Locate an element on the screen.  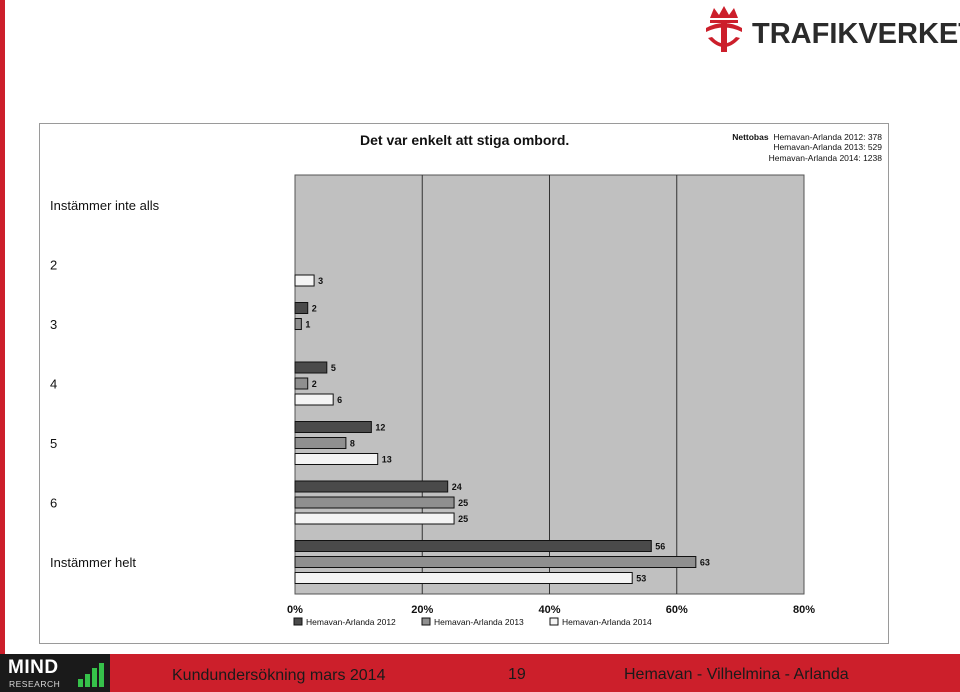
data-label: 13 is located at coordinates (387, 460).